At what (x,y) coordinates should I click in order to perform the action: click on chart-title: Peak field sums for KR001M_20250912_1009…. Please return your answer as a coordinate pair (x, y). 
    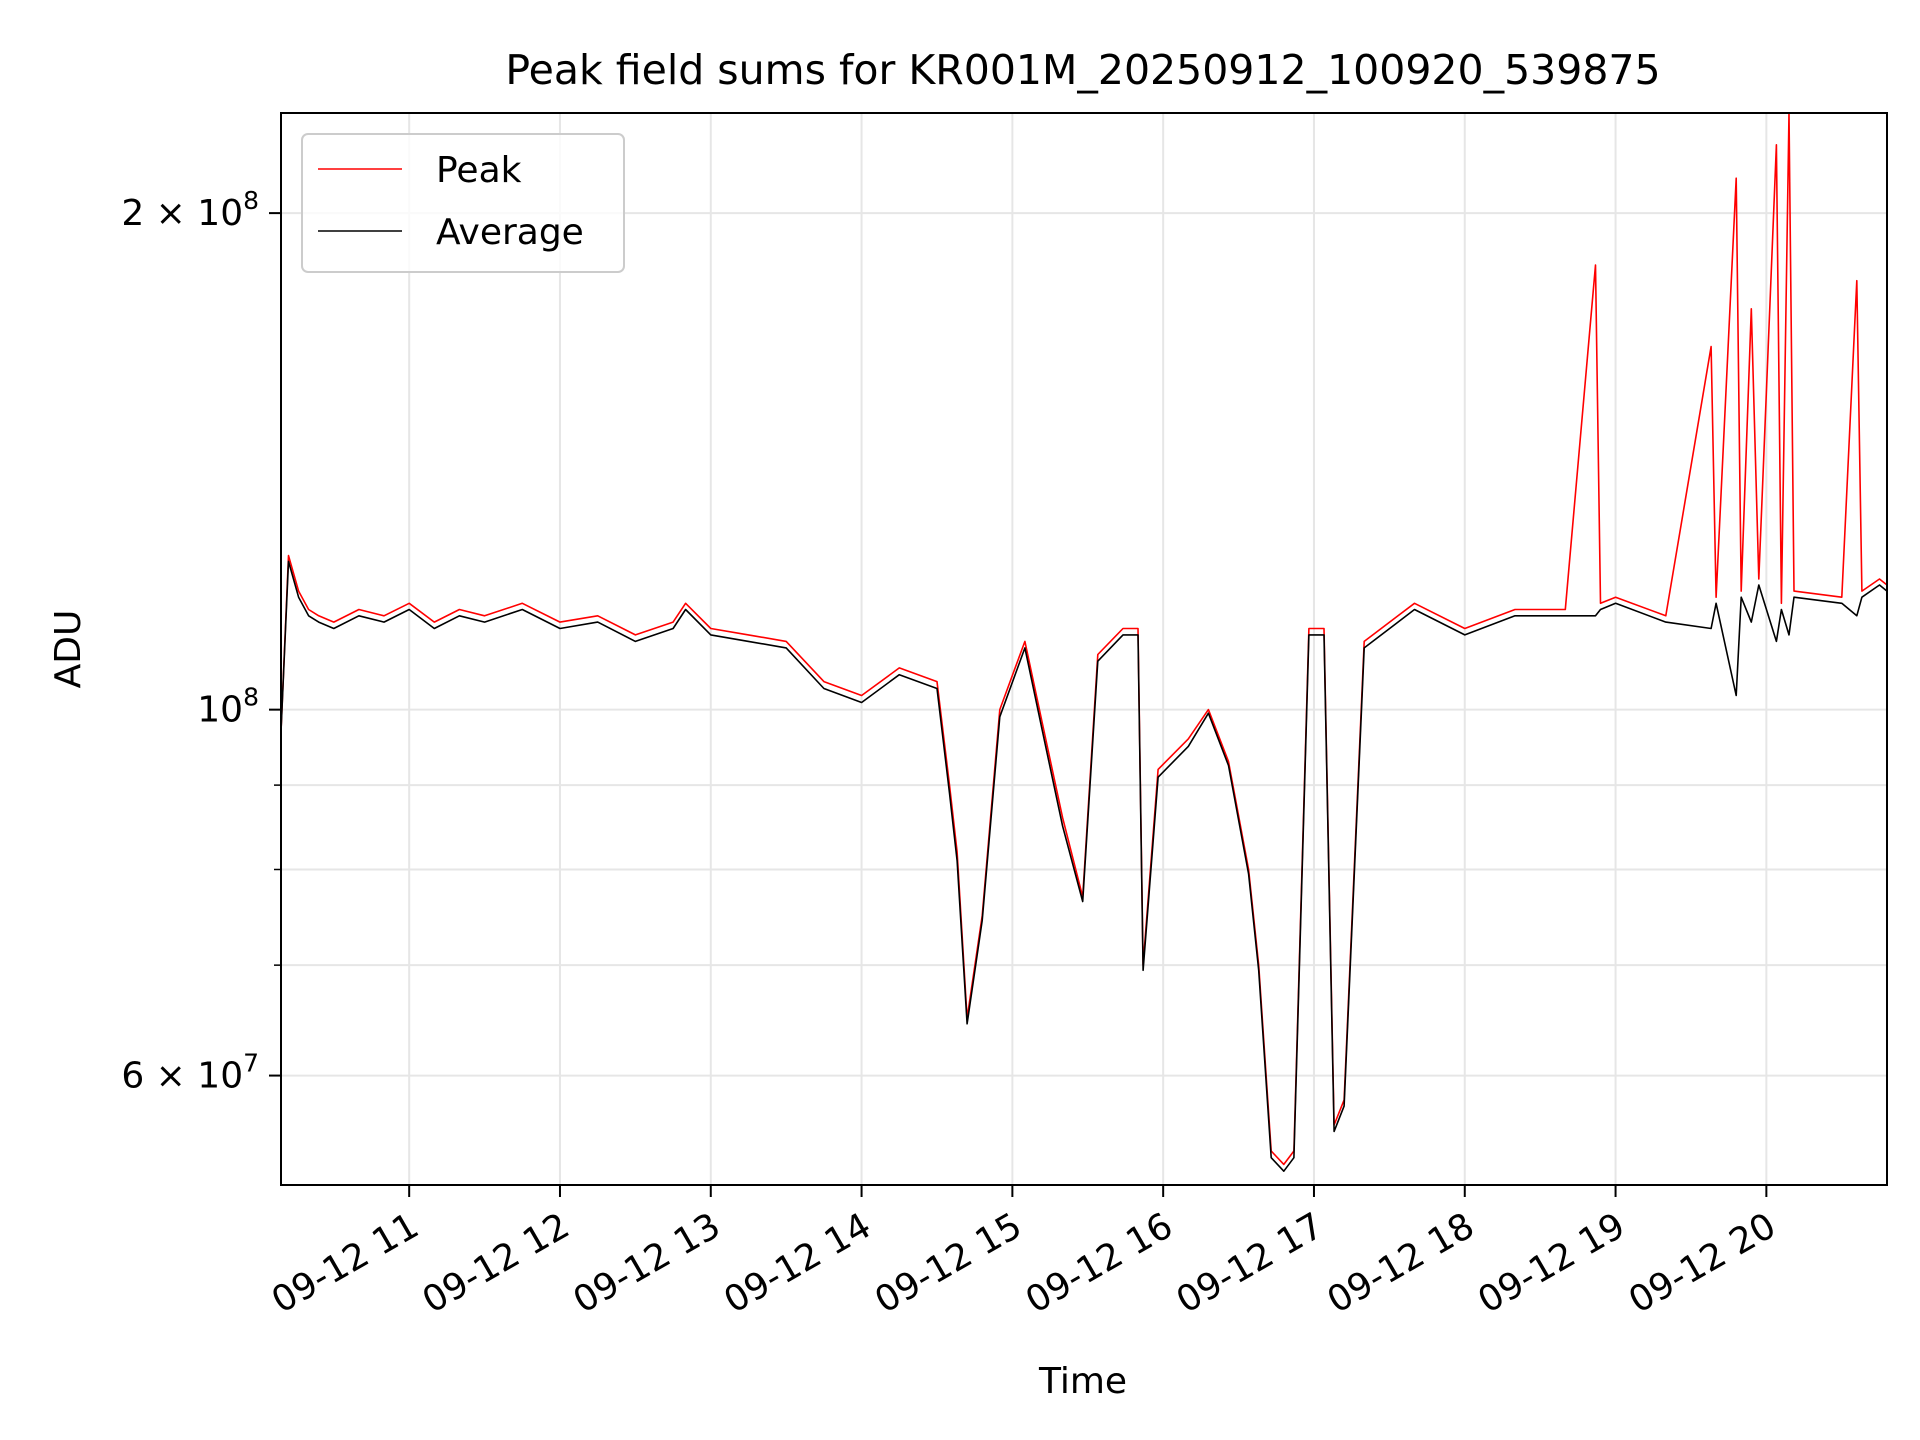
    Looking at the image, I should click on (1082, 70).